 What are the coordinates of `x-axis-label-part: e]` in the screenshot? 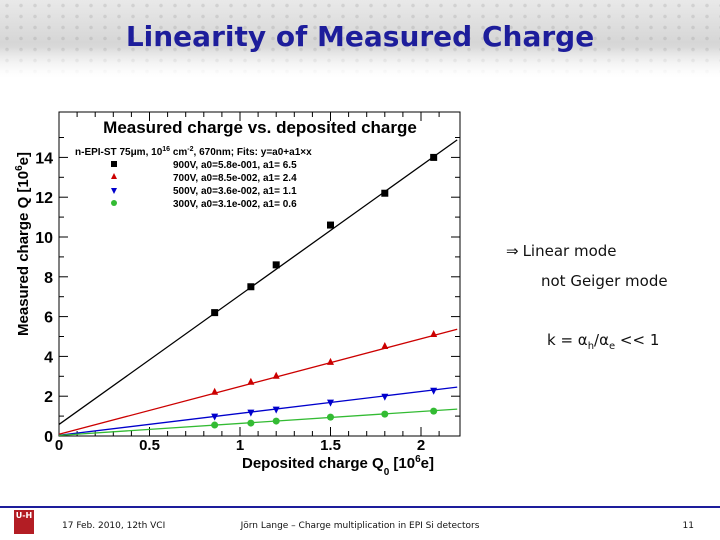 It's located at (427, 463).